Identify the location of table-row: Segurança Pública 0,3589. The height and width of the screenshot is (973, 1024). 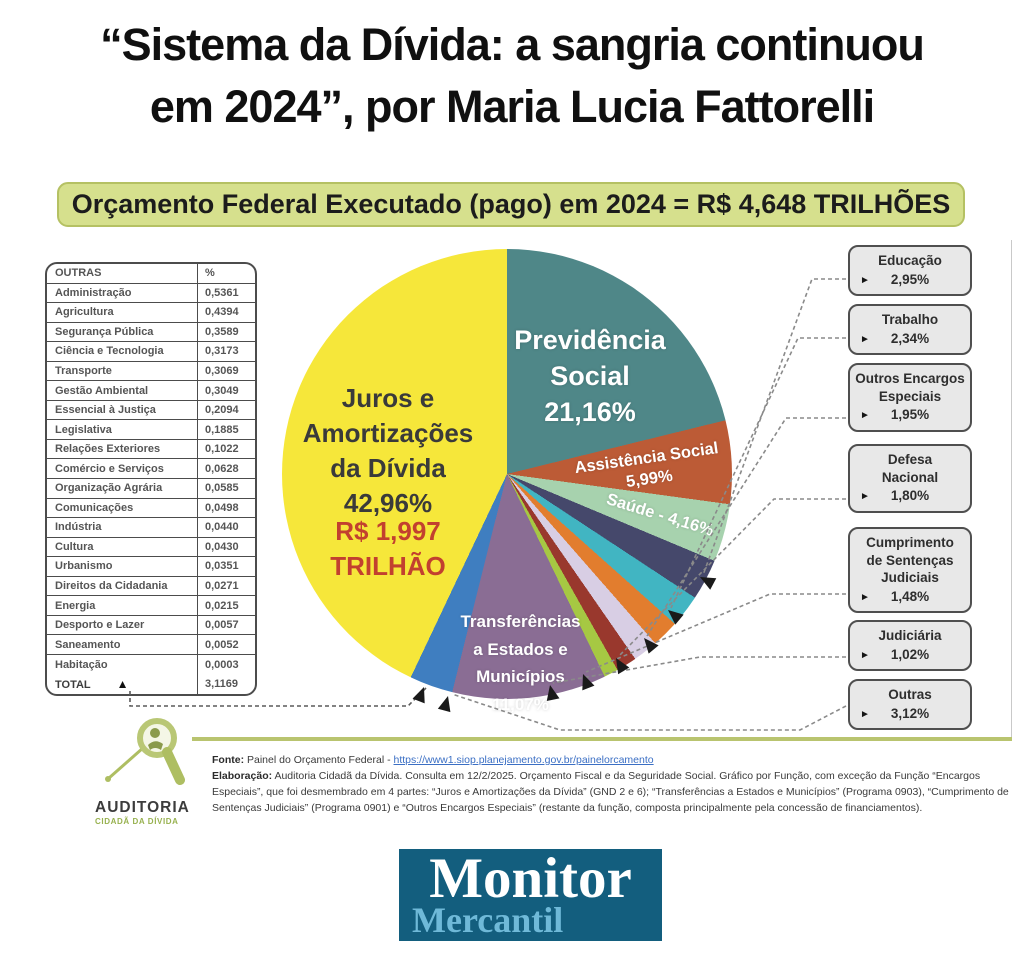
(151, 332).